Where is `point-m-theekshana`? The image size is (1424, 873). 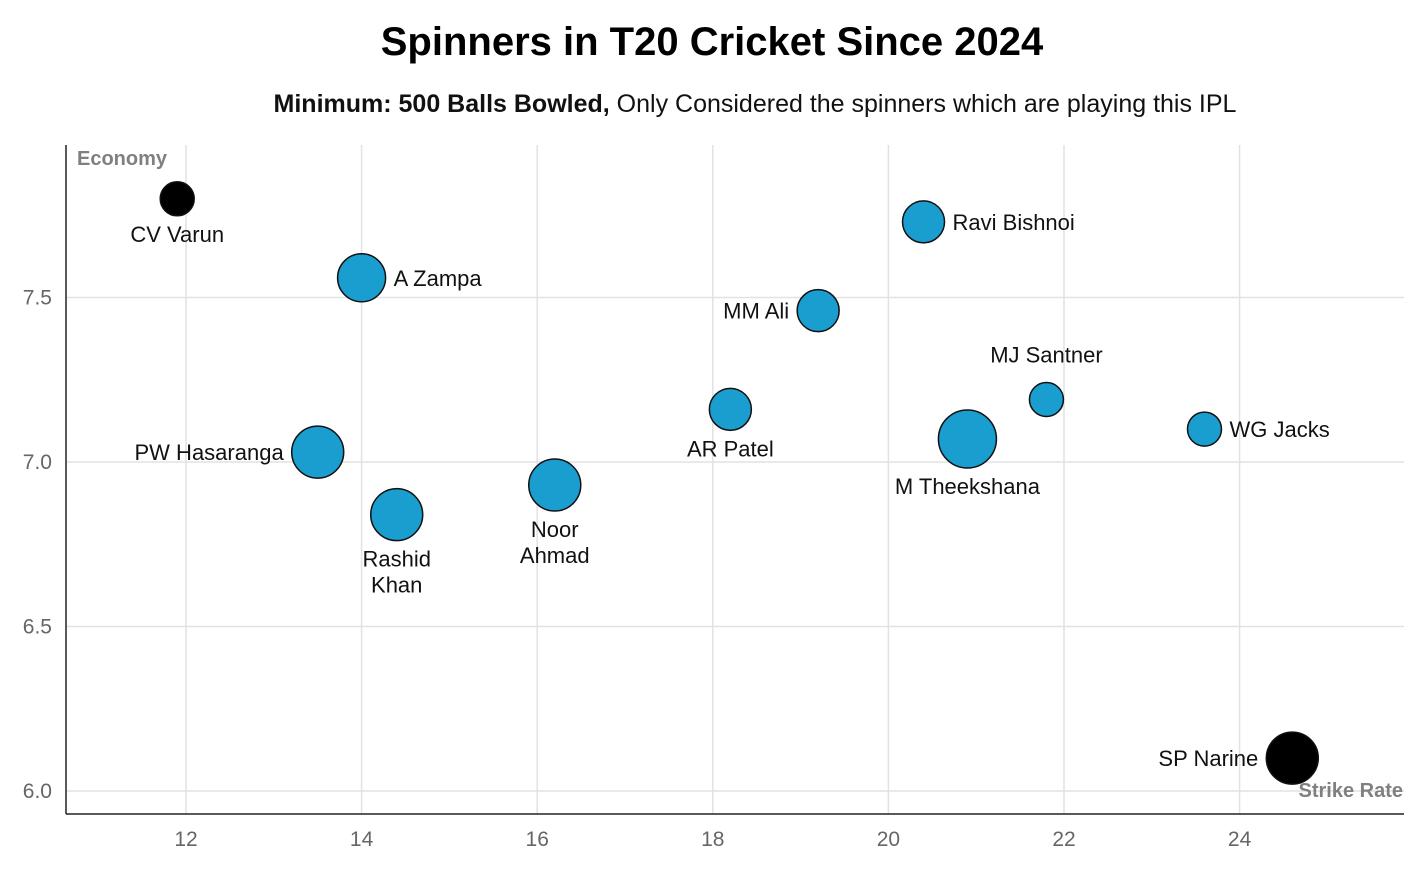 point-m-theekshana is located at coordinates (967, 439).